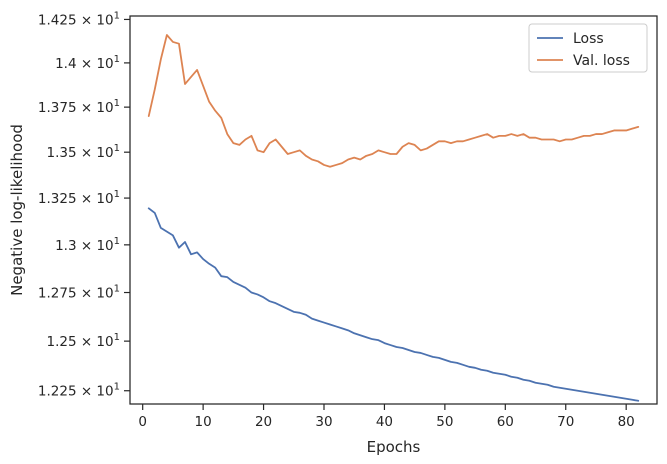 The height and width of the screenshot is (464, 667). What do you see at coordinates (588, 39) in the screenshot?
I see `legend-label: Loss` at bounding box center [588, 39].